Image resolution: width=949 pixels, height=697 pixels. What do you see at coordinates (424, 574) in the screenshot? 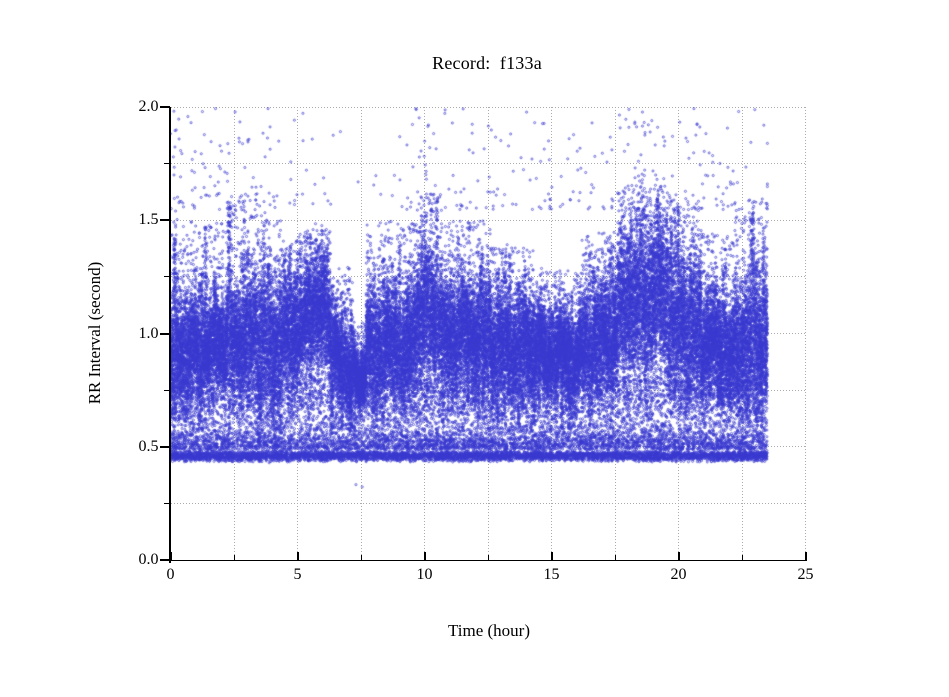
I see `x-tick-label: 10` at bounding box center [424, 574].